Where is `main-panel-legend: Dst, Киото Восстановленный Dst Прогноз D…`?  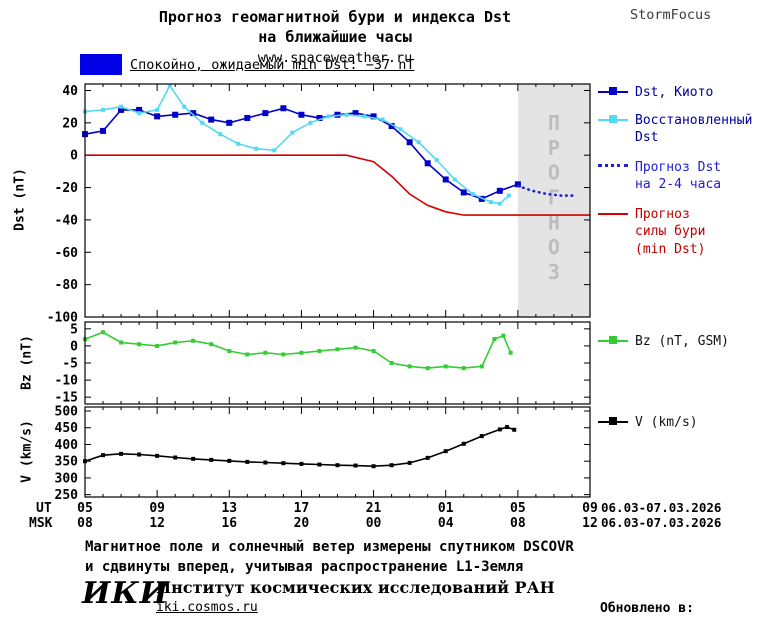 main-panel-legend: Dst, Киото Восстановленный Dst Прогноз D… is located at coordinates (678, 176).